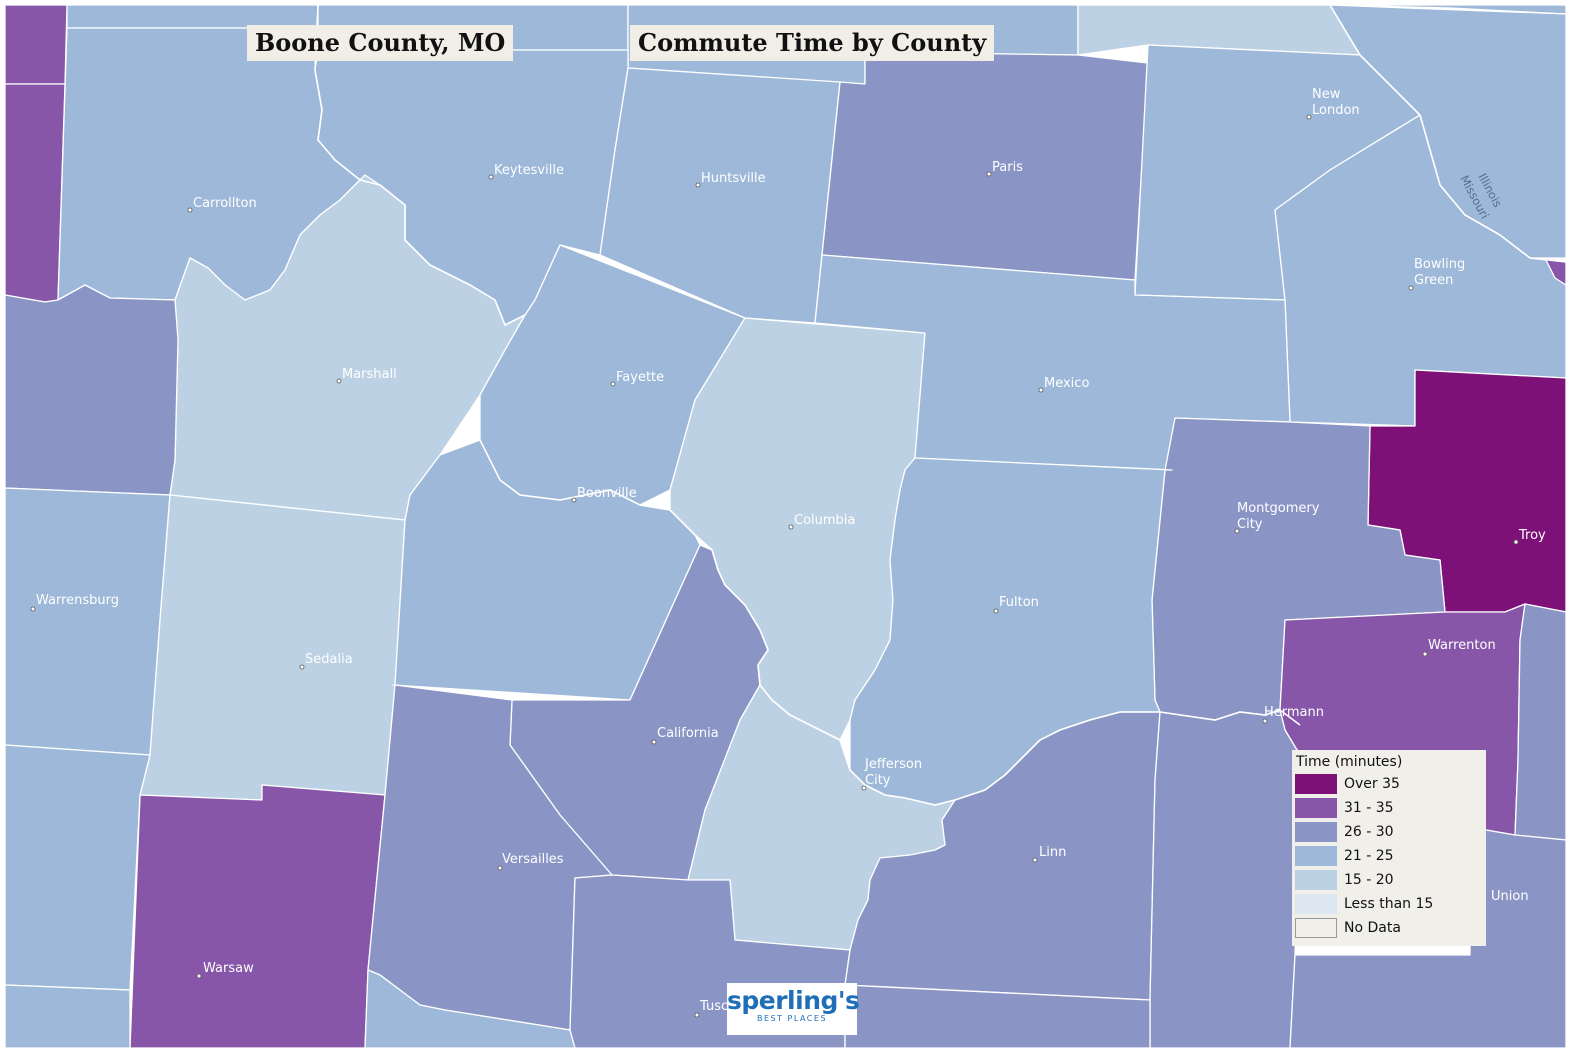 The width and height of the screenshot is (1587, 1058). I want to click on svg-text: Green, so click(1433, 280).